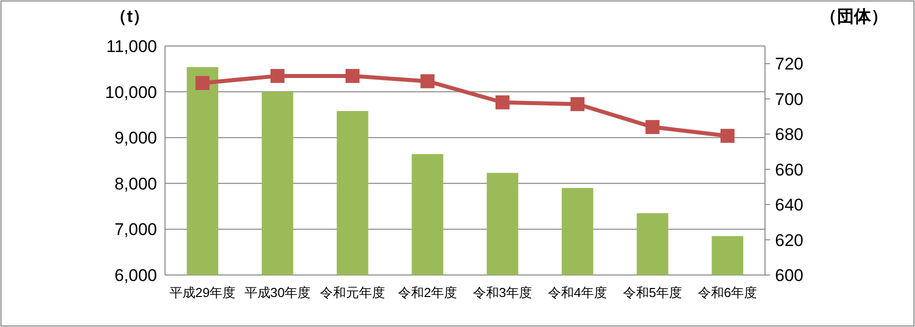 Image resolution: width=915 pixels, height=327 pixels. I want to click on x-tick-label: 平成29年度, so click(202, 292).